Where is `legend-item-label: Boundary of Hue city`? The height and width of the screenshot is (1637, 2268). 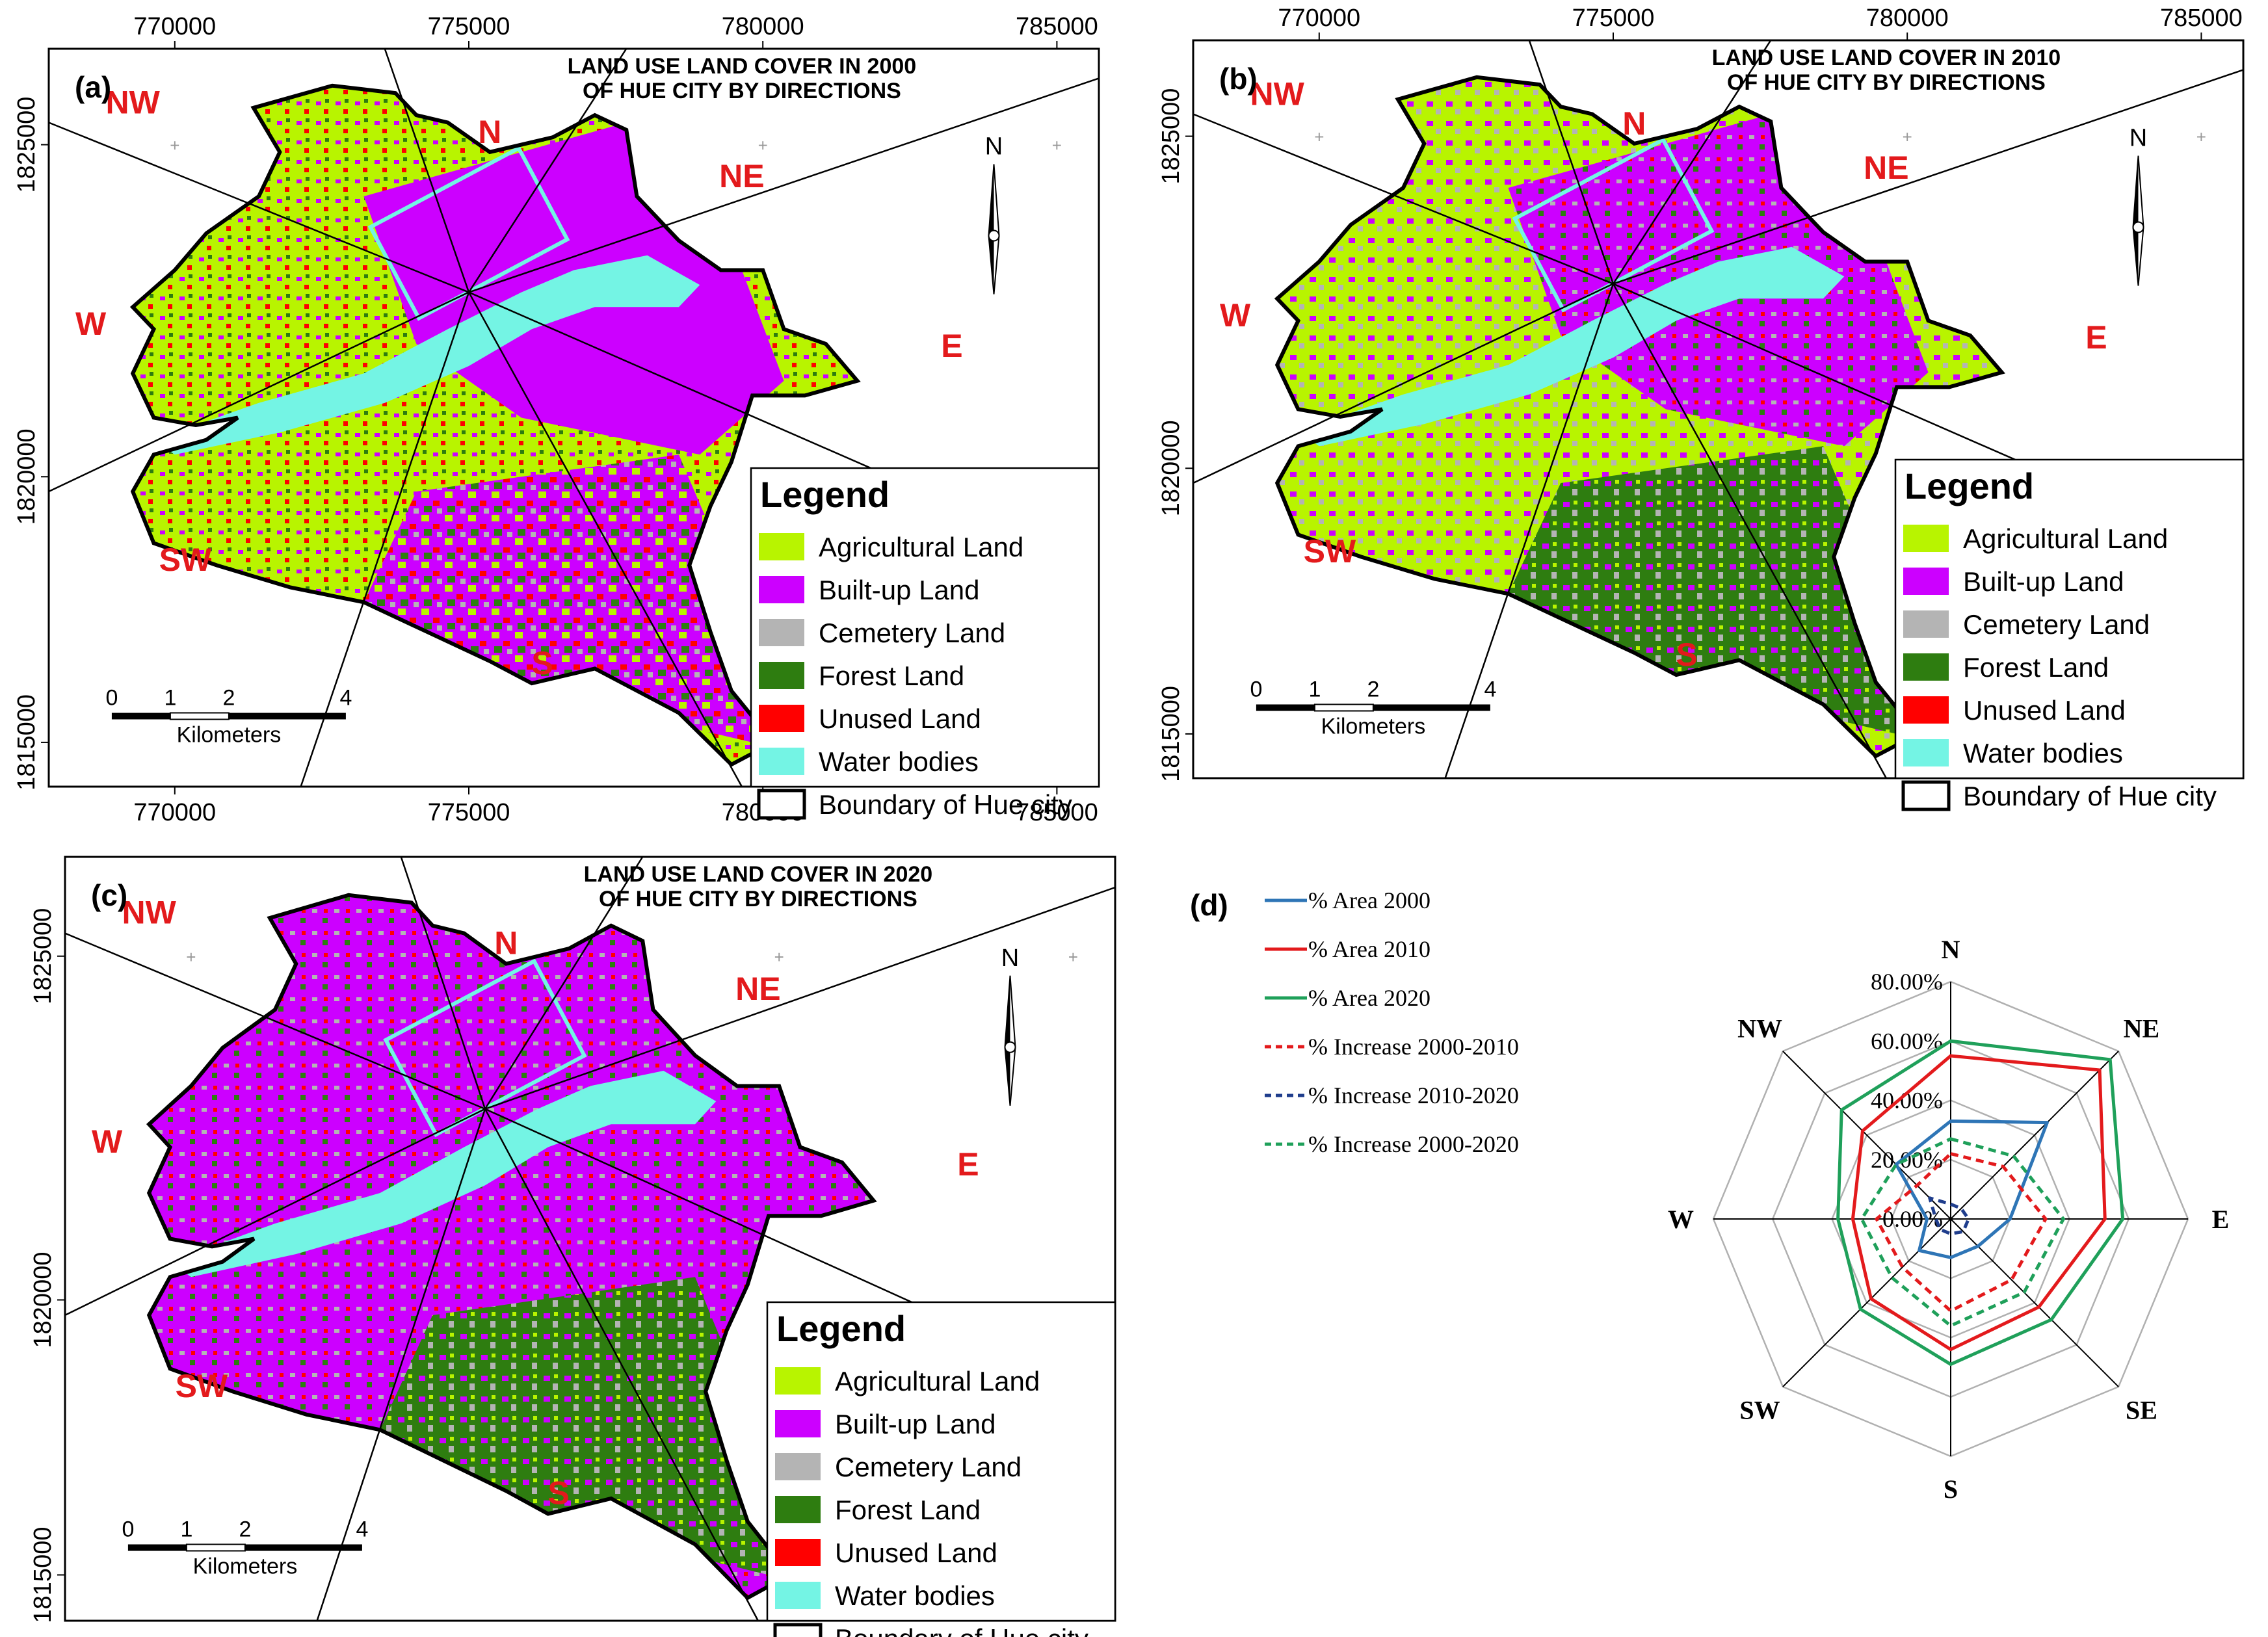 legend-item-label: Boundary of Hue city is located at coordinates (945, 804).